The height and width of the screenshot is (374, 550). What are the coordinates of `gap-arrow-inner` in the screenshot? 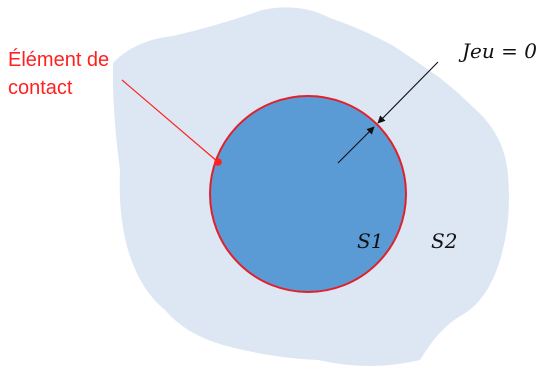 It's located at (356, 145).